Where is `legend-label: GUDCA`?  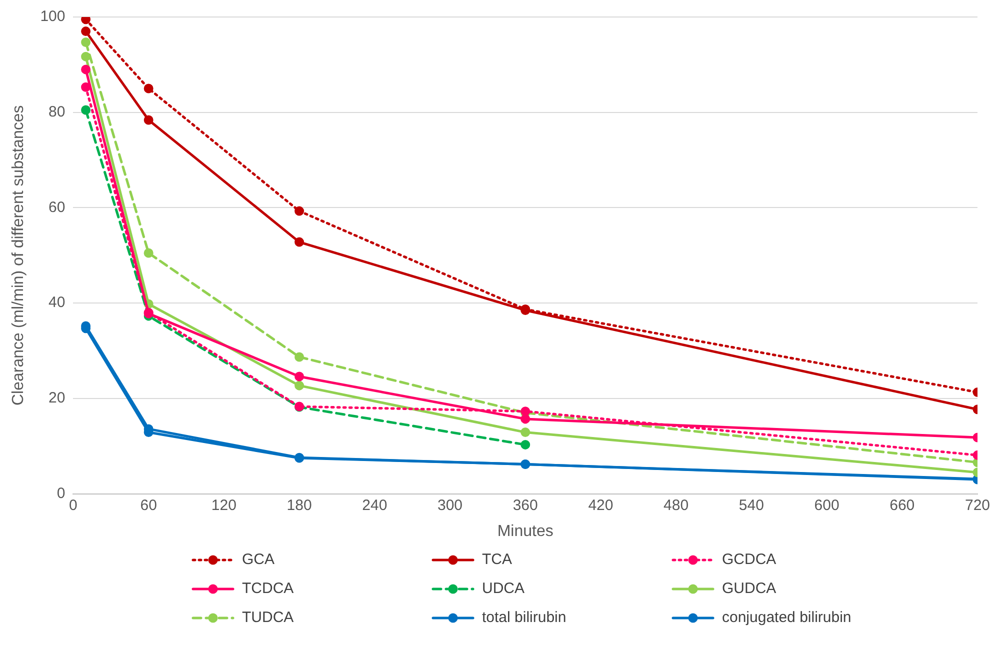
legend-label: GUDCA is located at coordinates (749, 588).